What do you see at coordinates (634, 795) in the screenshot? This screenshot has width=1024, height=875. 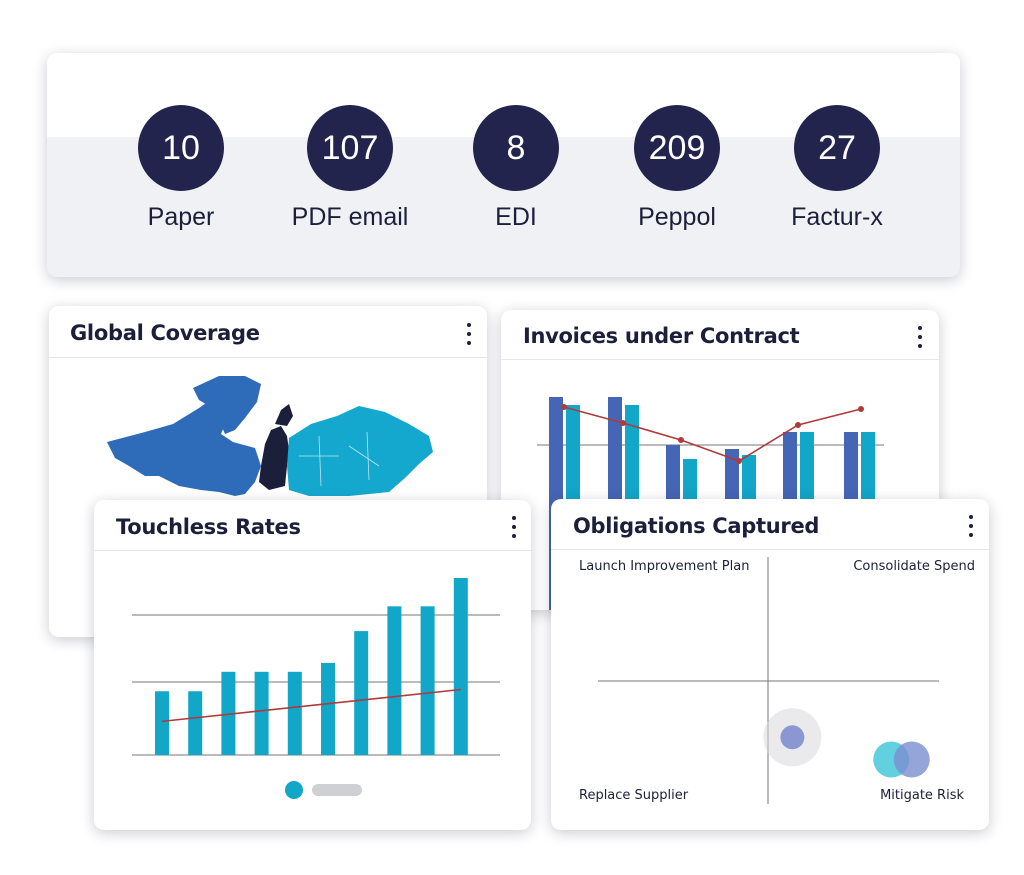 I see `quadrant-label-bottom-left: Replace Supplier` at bounding box center [634, 795].